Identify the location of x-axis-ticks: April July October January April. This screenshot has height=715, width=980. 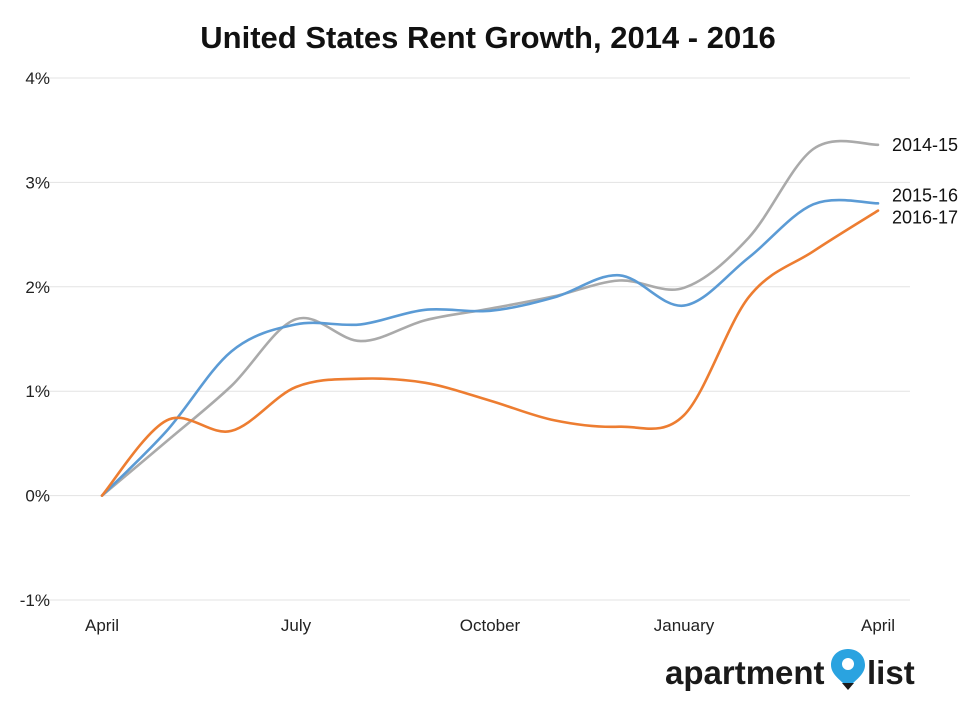
(490, 625).